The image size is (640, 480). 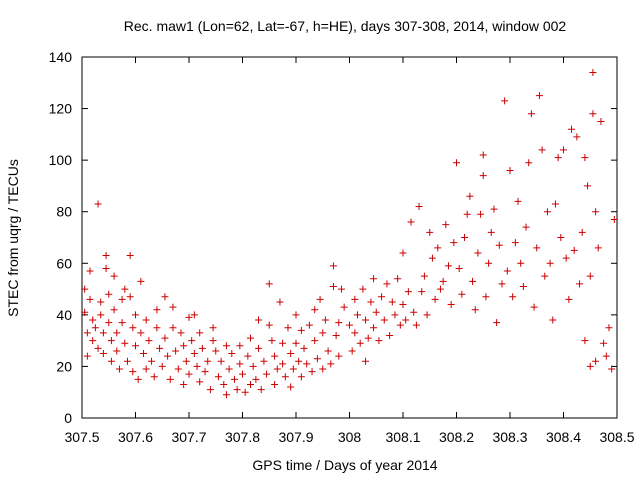 I want to click on x-tick-label: 307.9, so click(x=295, y=437).